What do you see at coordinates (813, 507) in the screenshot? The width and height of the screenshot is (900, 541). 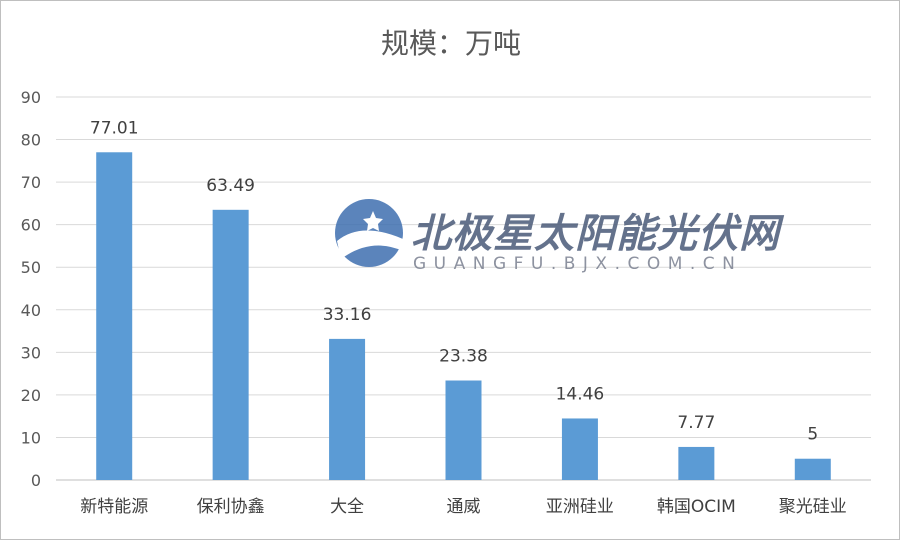 I see `x-tick-label: 聚光硅业` at bounding box center [813, 507].